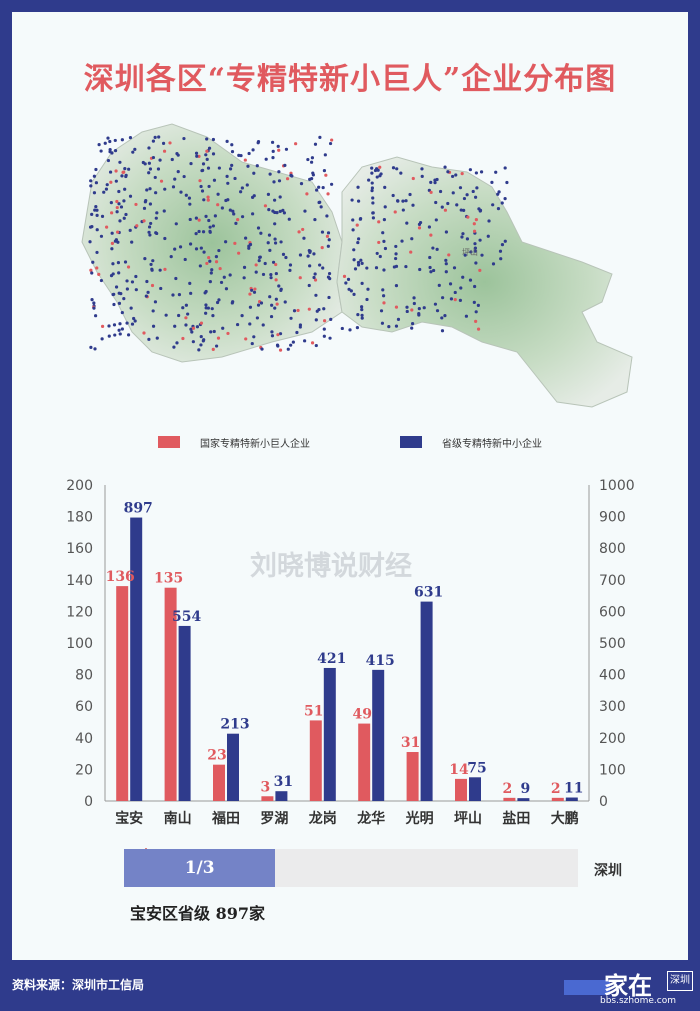  I want to click on x-tick-label: 龙华, so click(370, 818).